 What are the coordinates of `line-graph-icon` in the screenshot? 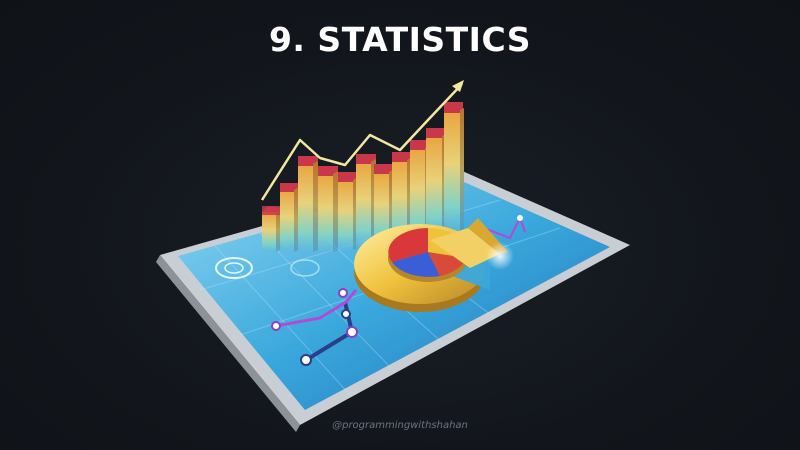 It's located at (398, 290).